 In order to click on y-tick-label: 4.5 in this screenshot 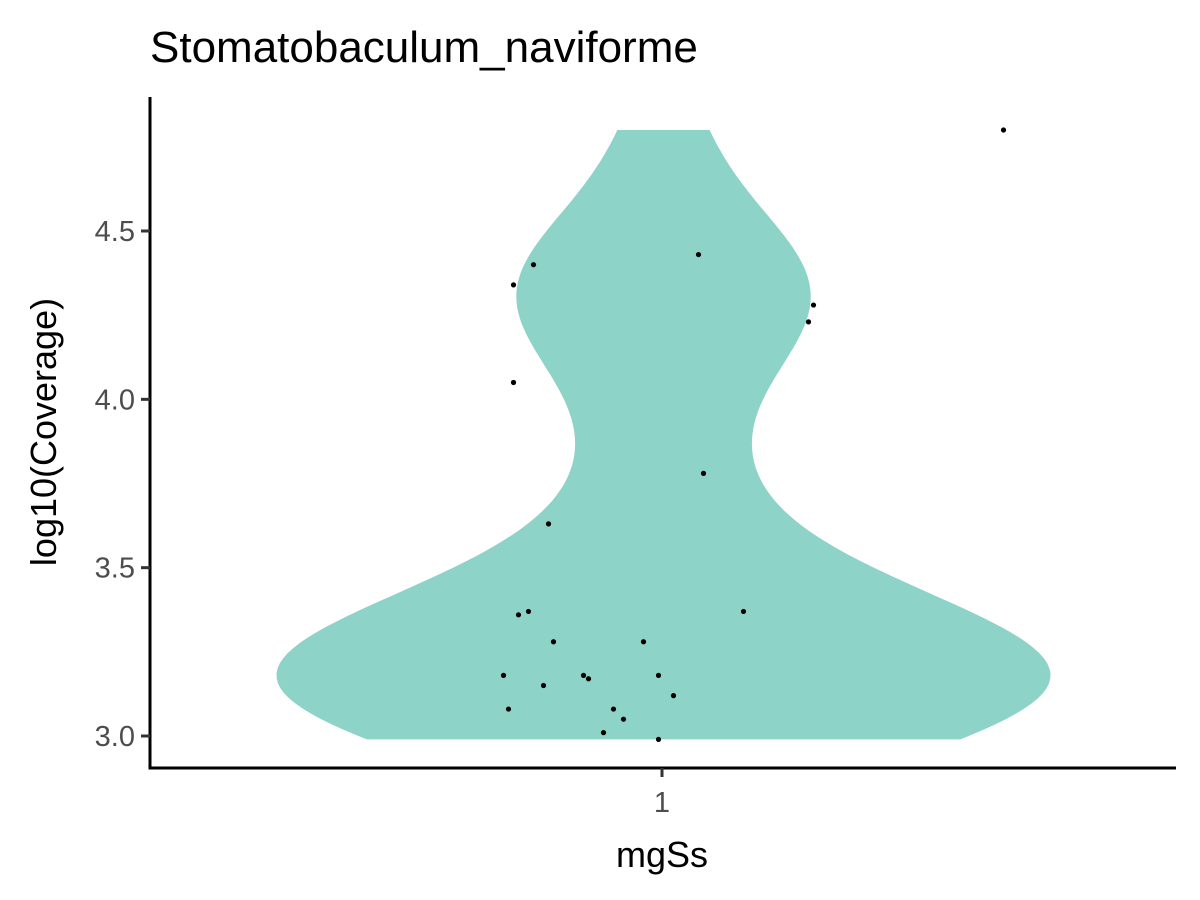, I will do `click(115, 232)`.